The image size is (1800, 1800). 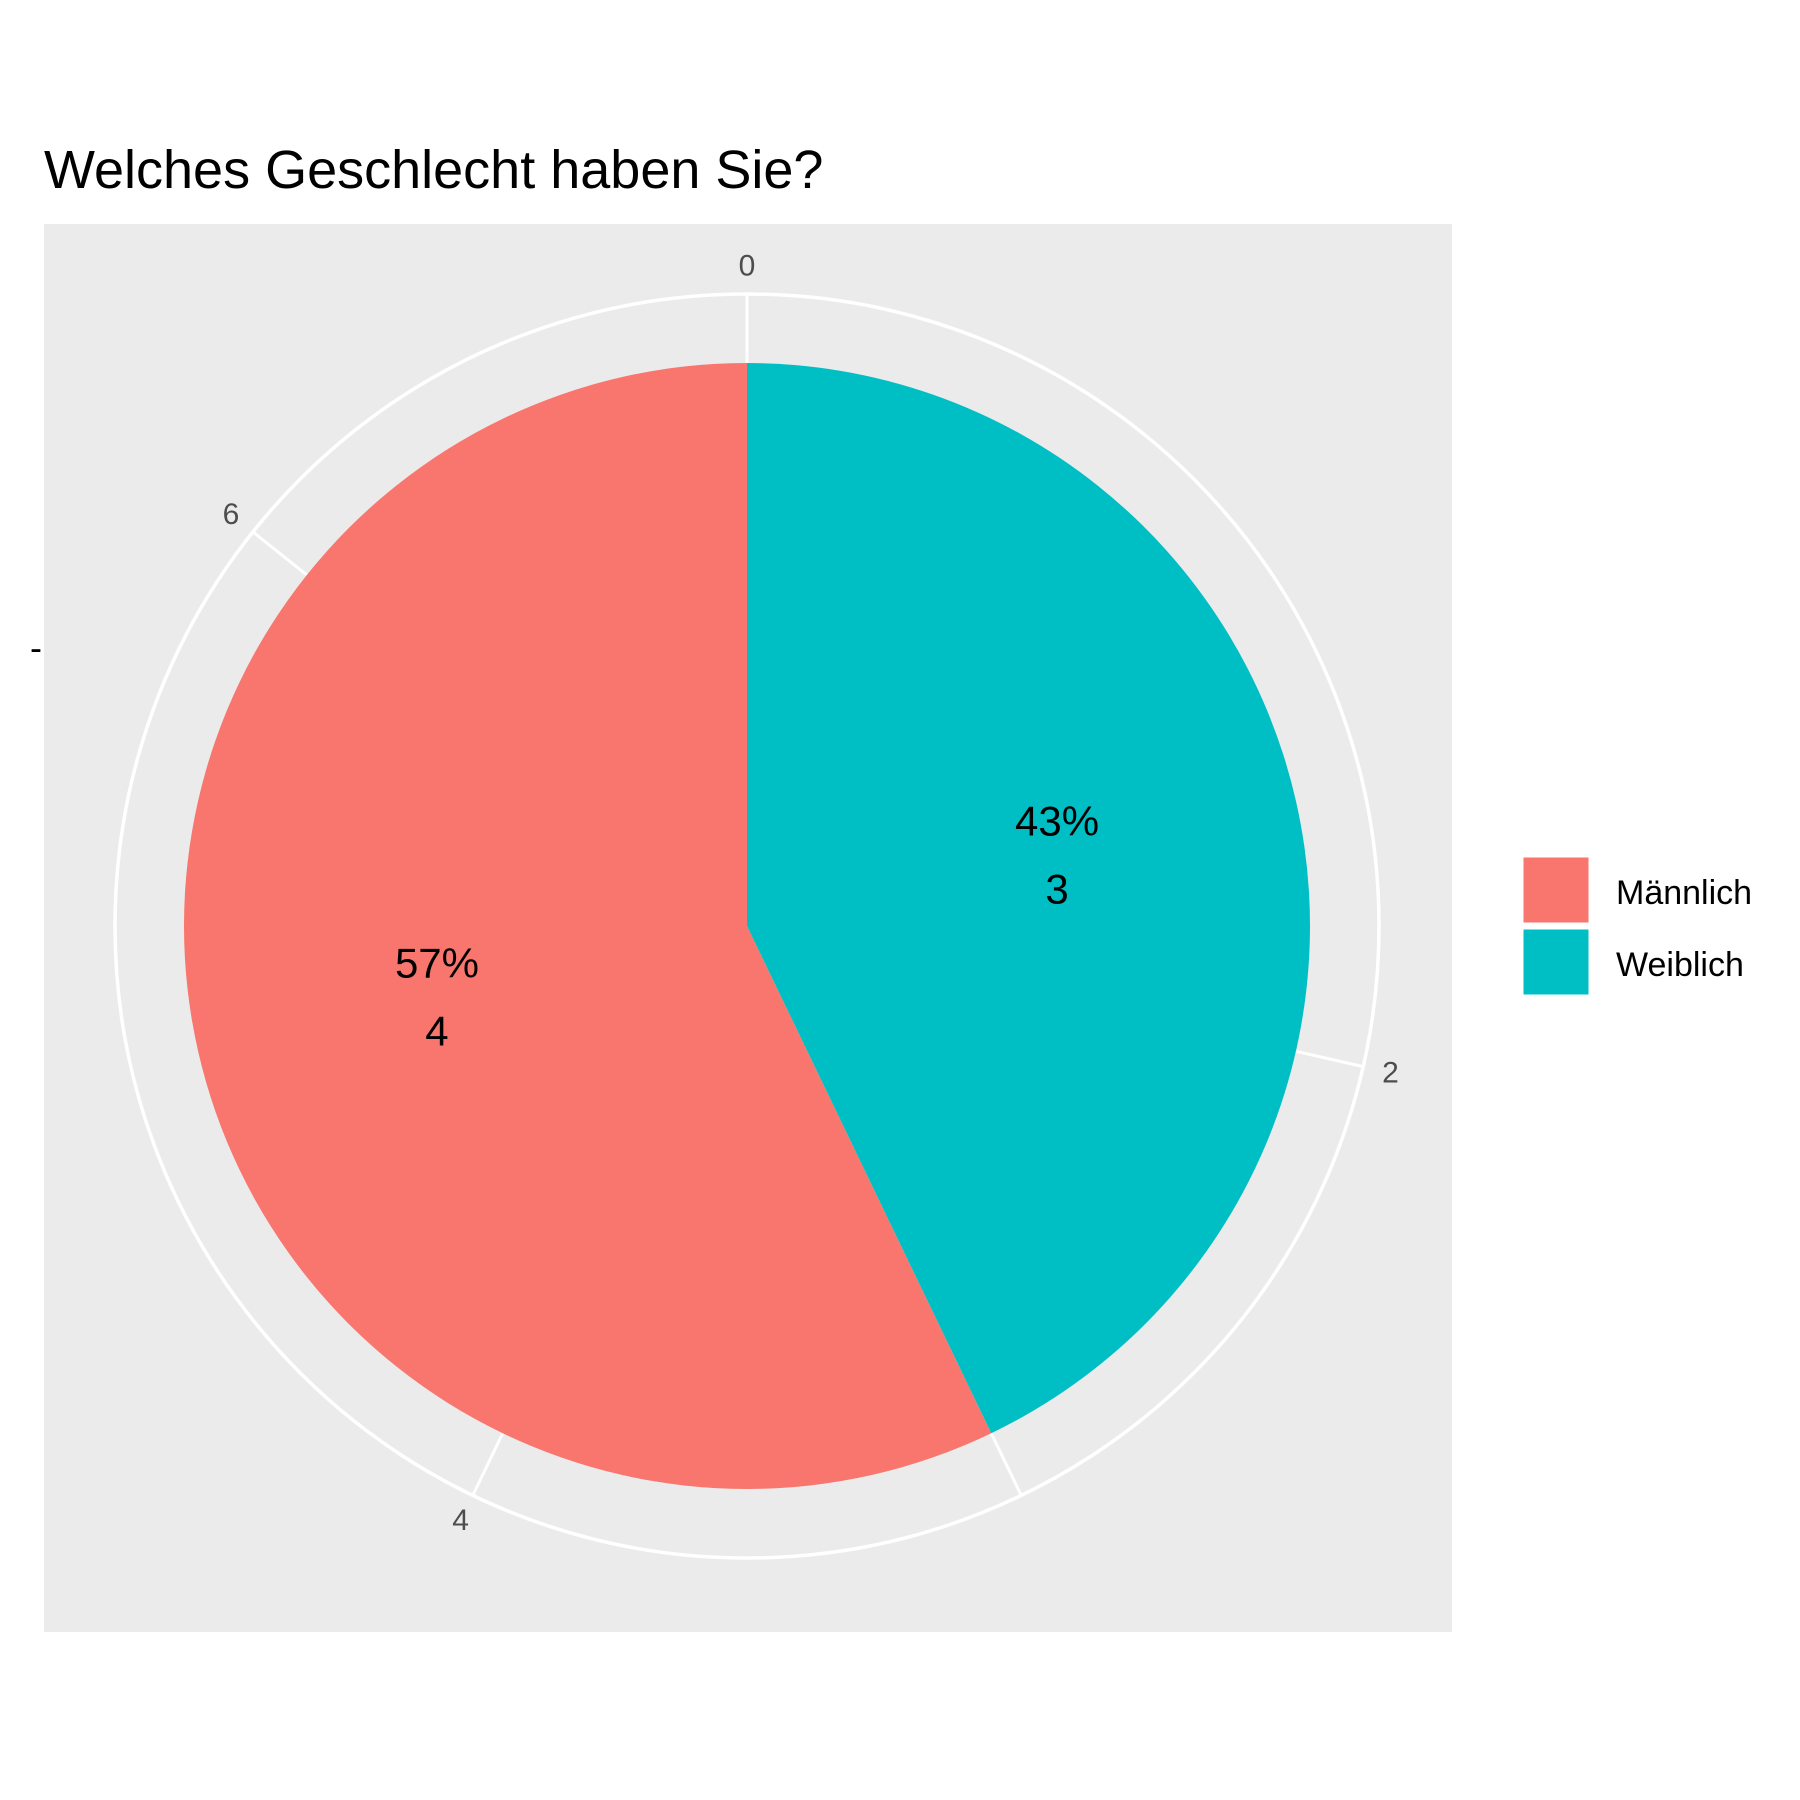 What do you see at coordinates (1057, 821) in the screenshot?
I see `slice-percent-label-weiblich: 43%` at bounding box center [1057, 821].